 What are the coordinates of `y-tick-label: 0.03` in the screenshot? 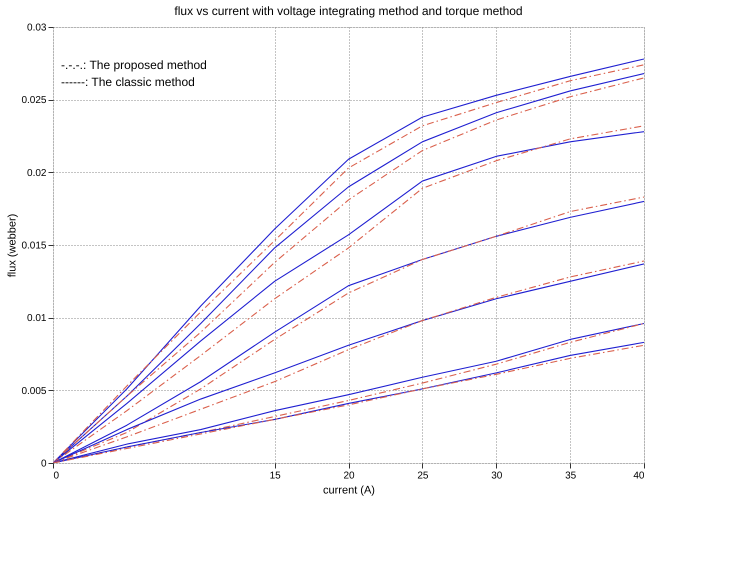 It's located at (37, 28).